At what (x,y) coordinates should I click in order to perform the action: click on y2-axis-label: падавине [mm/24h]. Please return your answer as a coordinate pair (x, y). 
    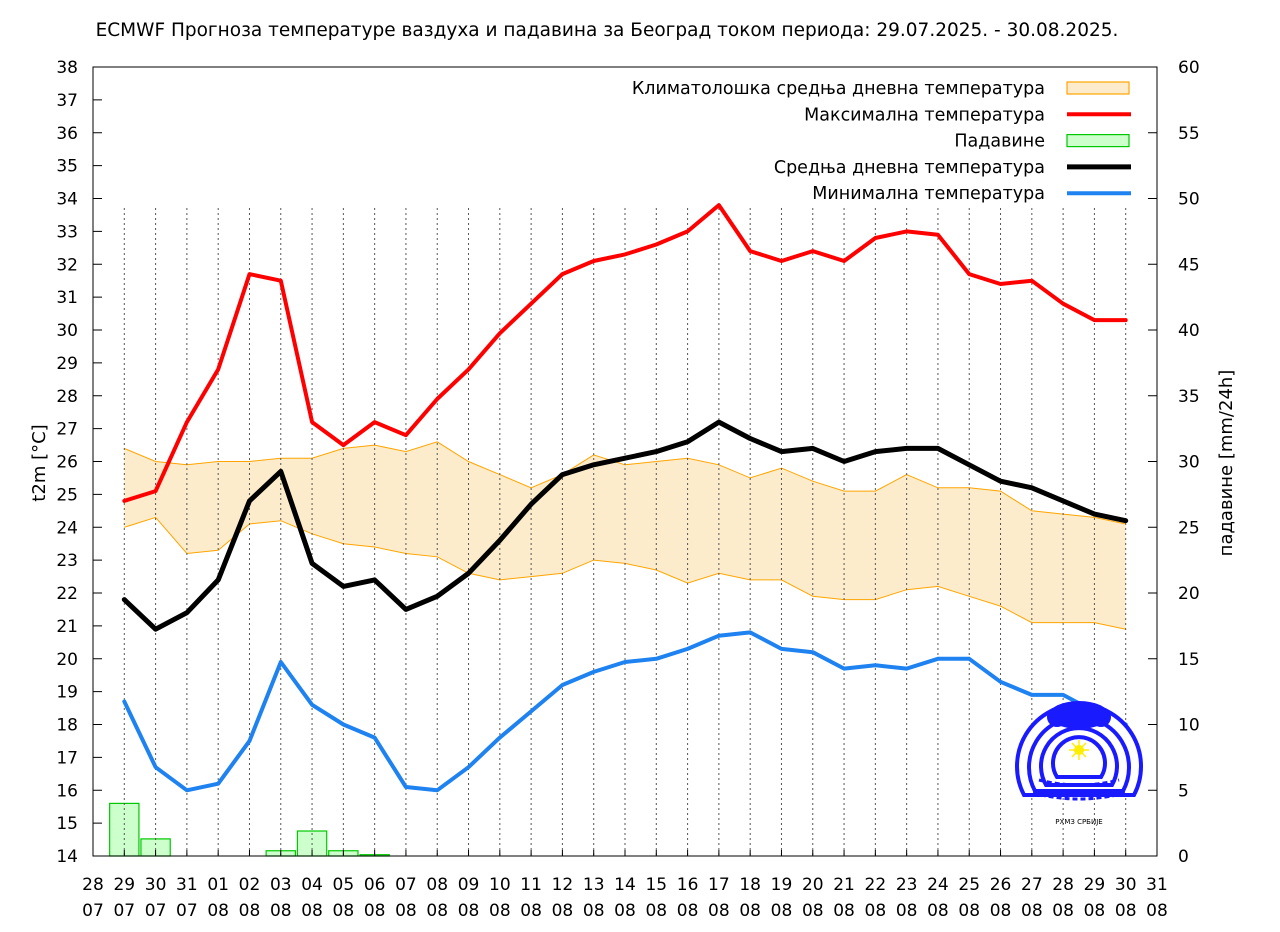
    Looking at the image, I should click on (1226, 463).